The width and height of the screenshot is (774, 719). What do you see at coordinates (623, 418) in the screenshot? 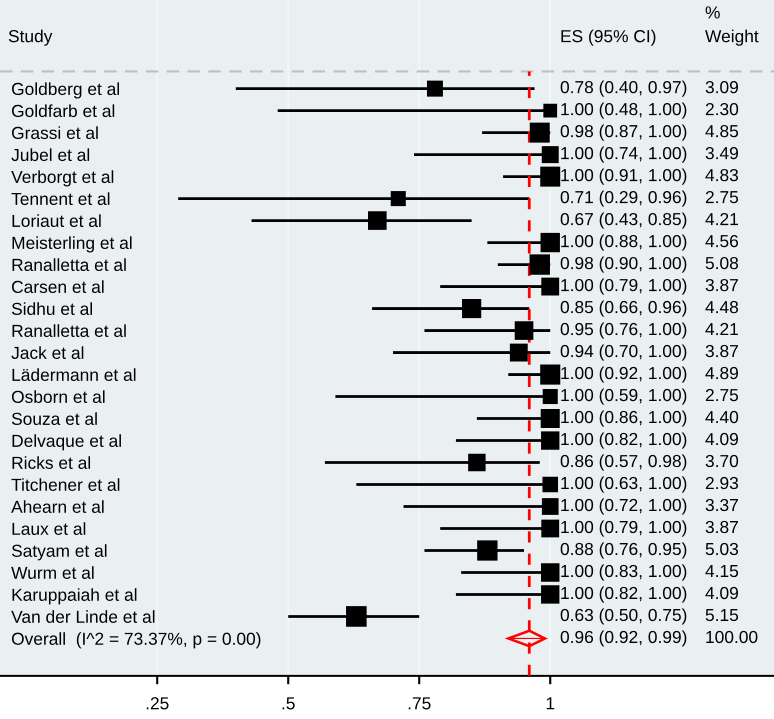
I see `annotation: 1.00 (0.86, 1.00)` at bounding box center [623, 418].